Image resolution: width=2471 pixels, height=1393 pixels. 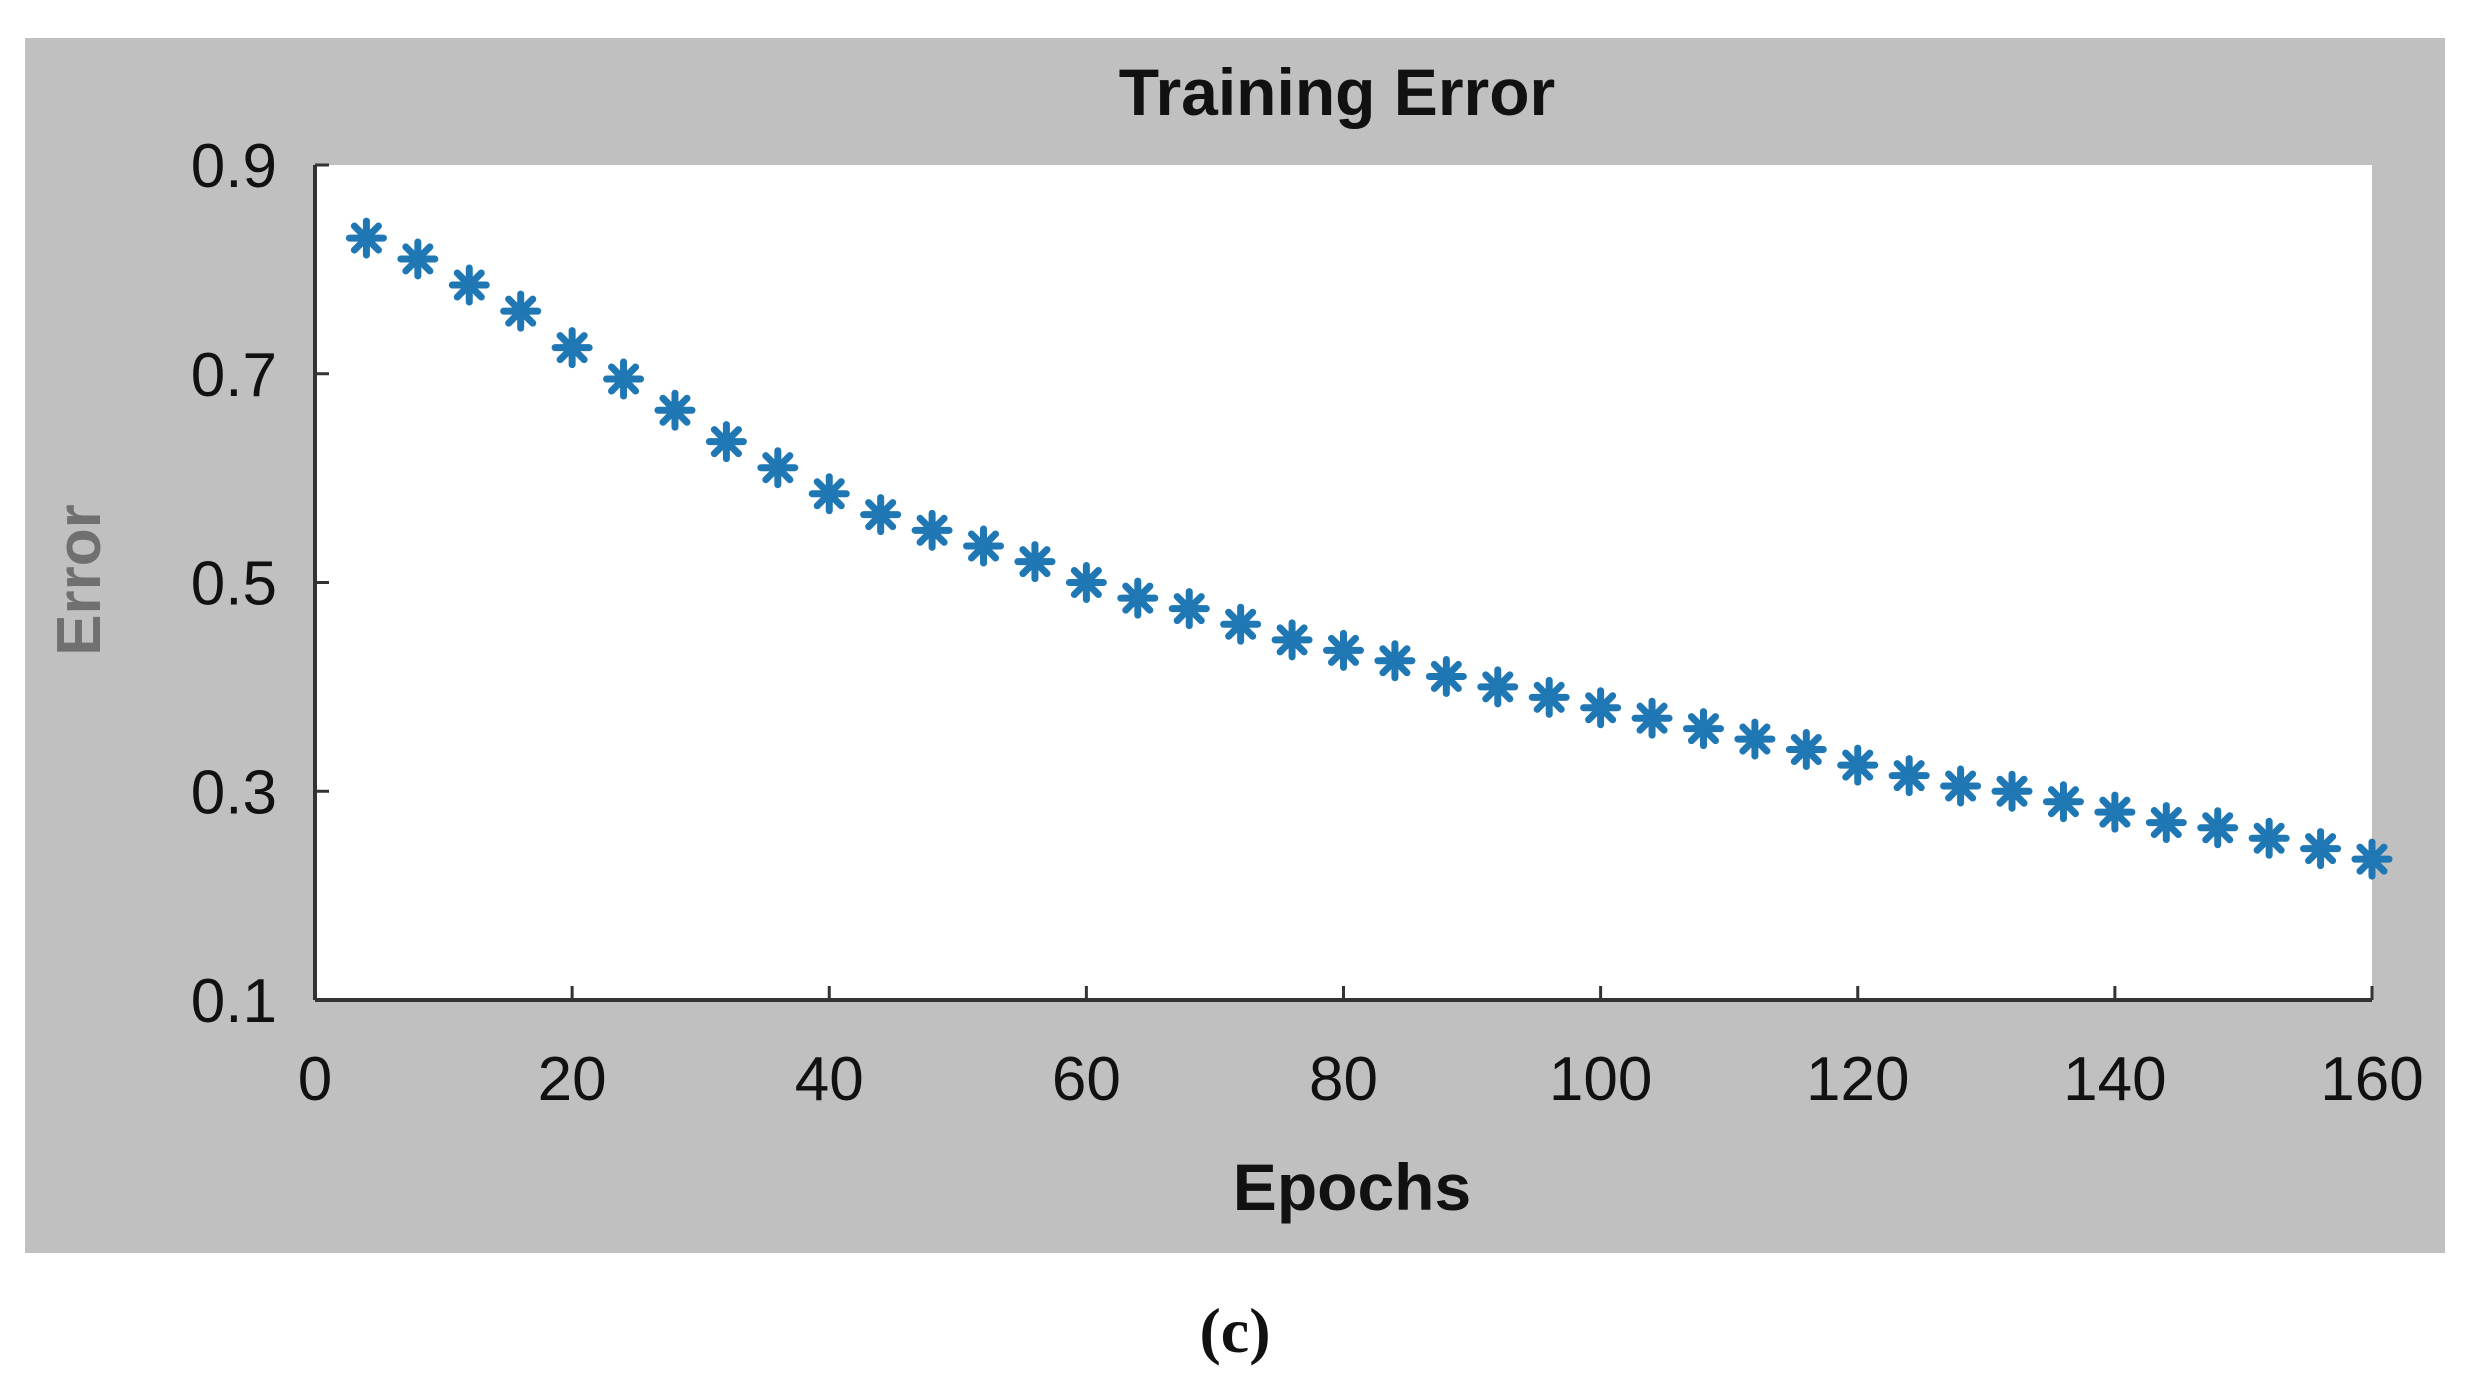 I want to click on x-tick-label: 140, so click(x=2114, y=1079).